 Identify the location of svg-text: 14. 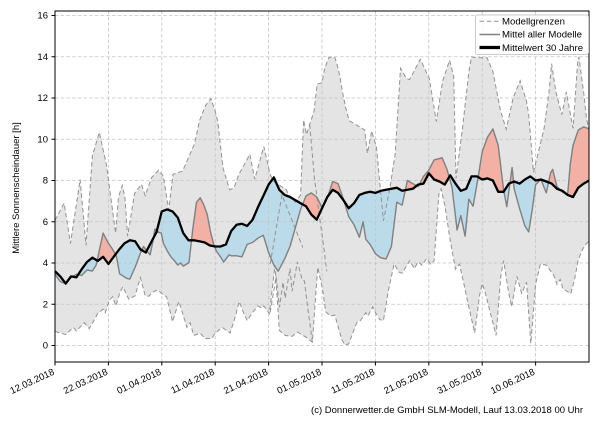
(42, 57).